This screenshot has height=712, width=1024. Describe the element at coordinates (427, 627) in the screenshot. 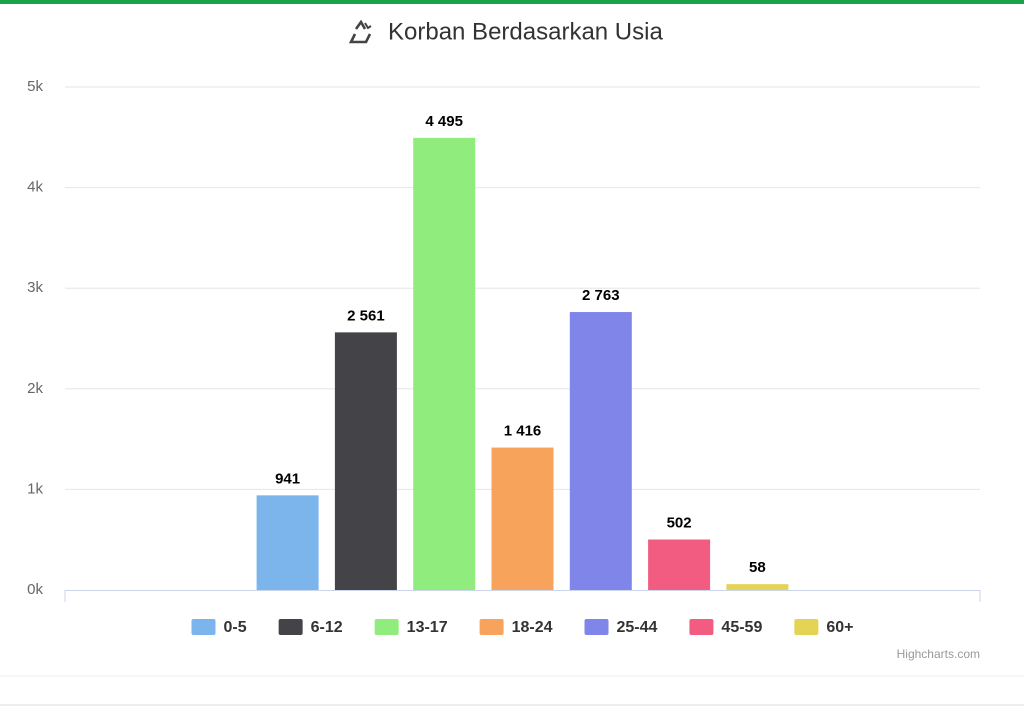

I see `legend-label: 13-17` at that location.